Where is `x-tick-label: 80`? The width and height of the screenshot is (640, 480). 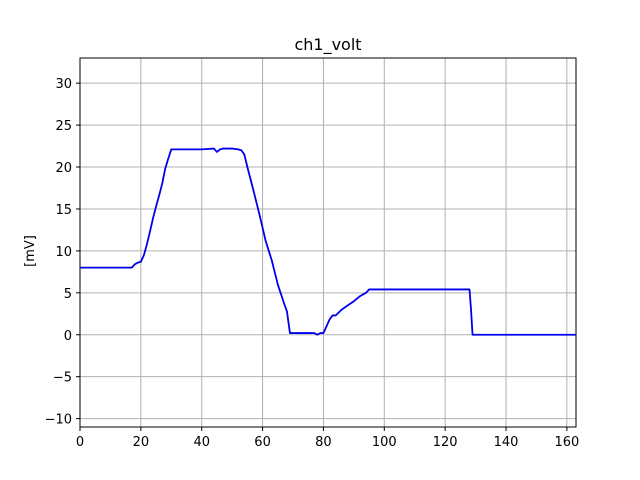
x-tick-label: 80 is located at coordinates (323, 442).